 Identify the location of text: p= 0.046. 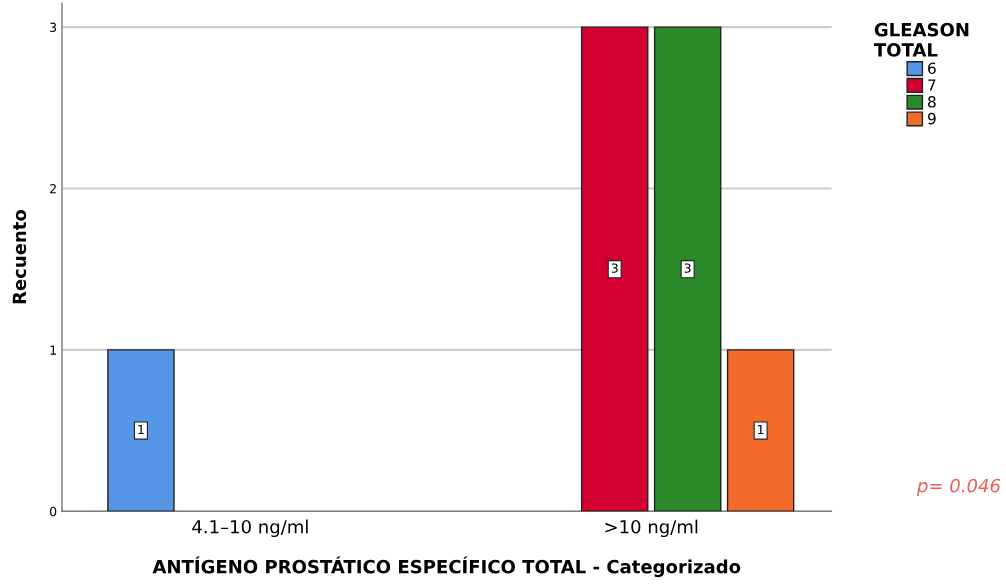
(958, 487).